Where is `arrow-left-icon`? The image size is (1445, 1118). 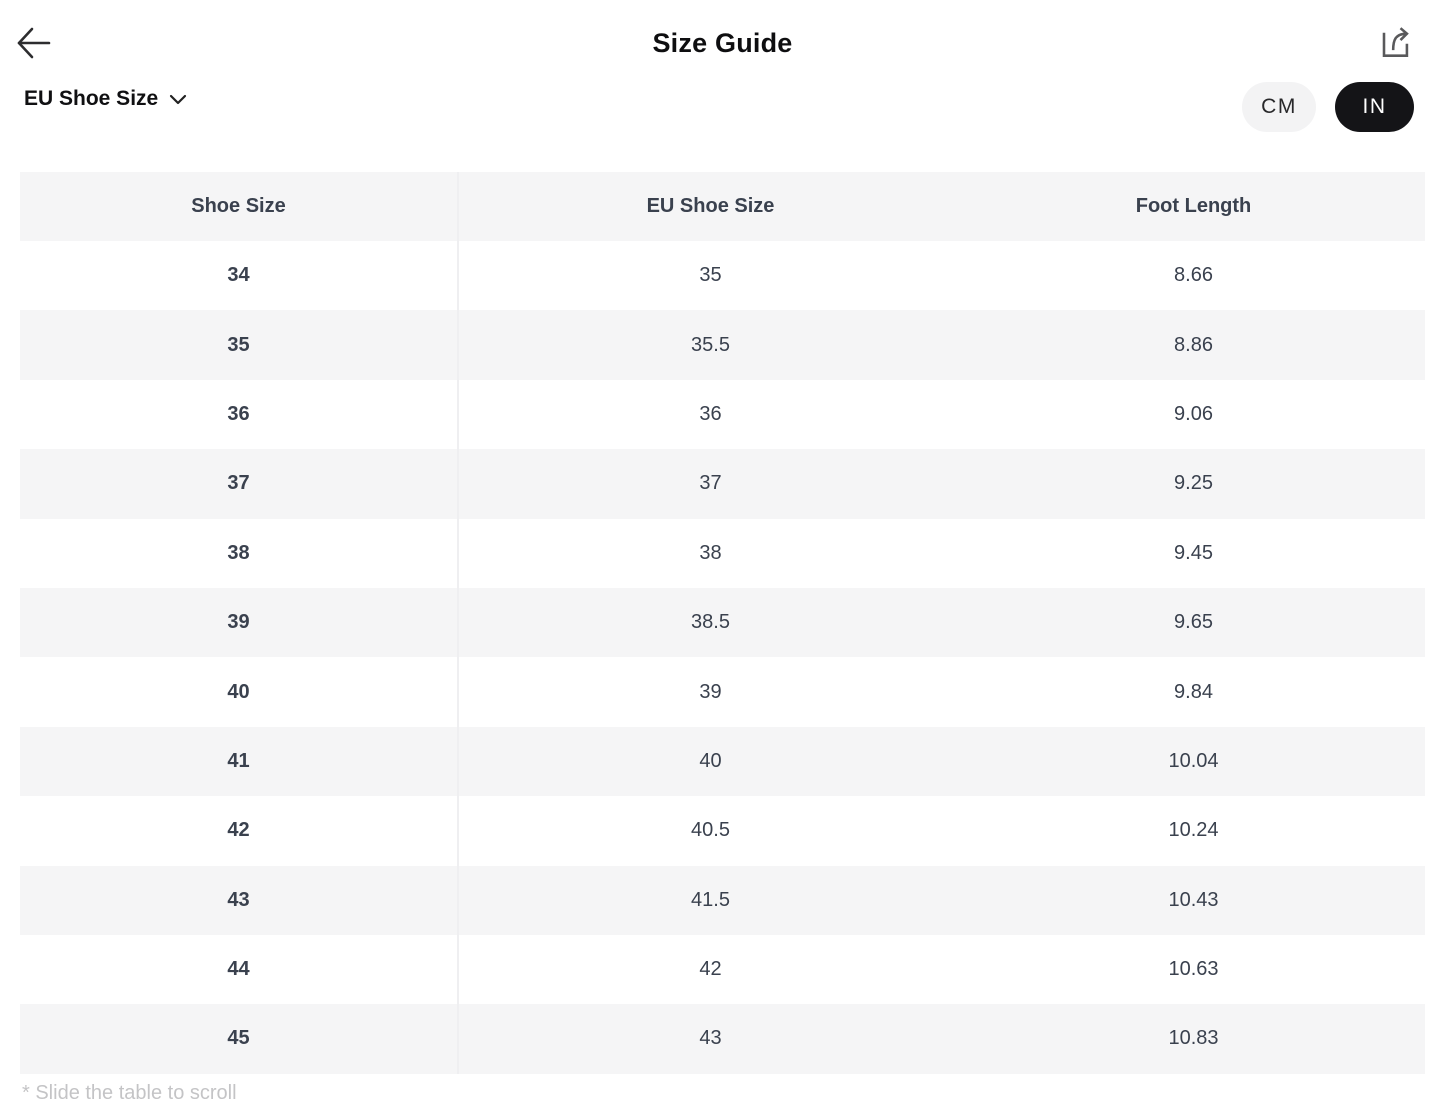
arrow-left-icon is located at coordinates (34, 44).